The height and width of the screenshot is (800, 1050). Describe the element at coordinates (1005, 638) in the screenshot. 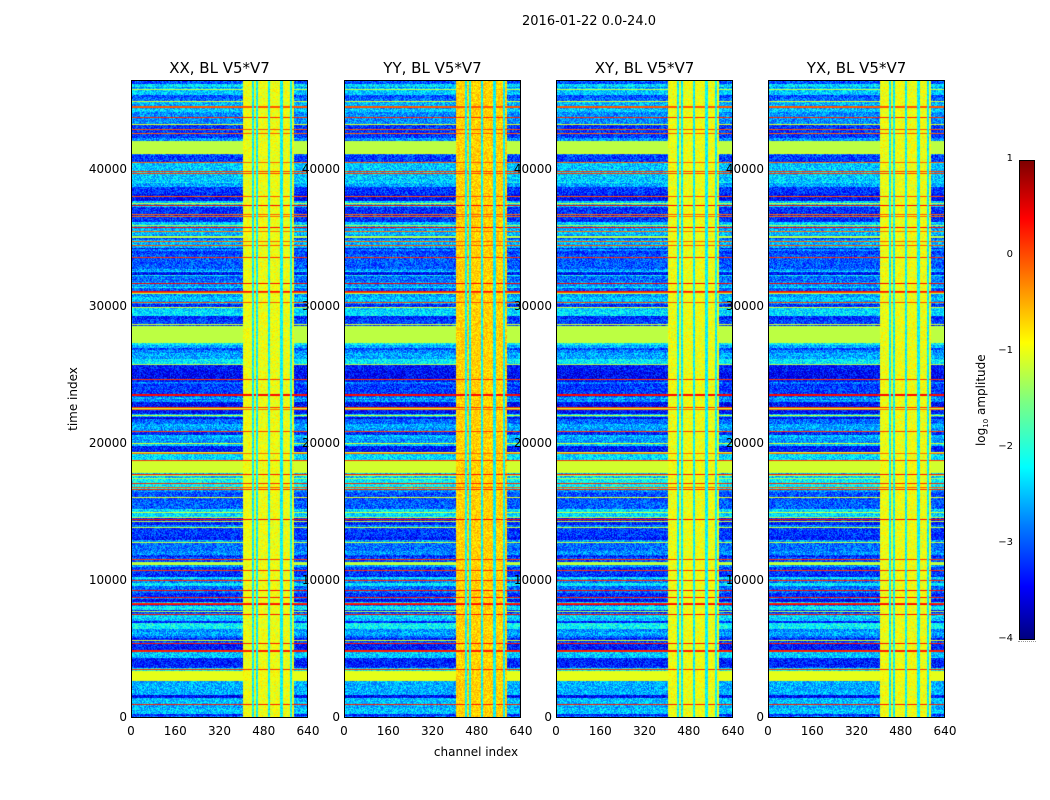

I see `colorbar-tick-label: −4` at that location.